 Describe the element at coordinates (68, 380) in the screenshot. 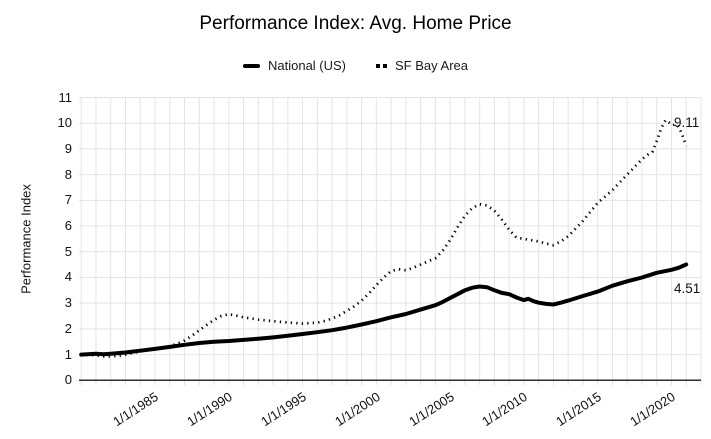

I see `y-tick-label: 0` at that location.